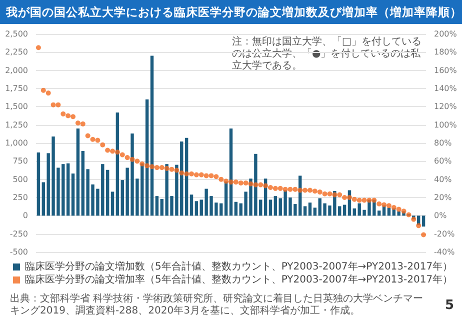 This screenshot has height=320, width=462. I want to click on y2-tick-label: 0%, so click(441, 215).